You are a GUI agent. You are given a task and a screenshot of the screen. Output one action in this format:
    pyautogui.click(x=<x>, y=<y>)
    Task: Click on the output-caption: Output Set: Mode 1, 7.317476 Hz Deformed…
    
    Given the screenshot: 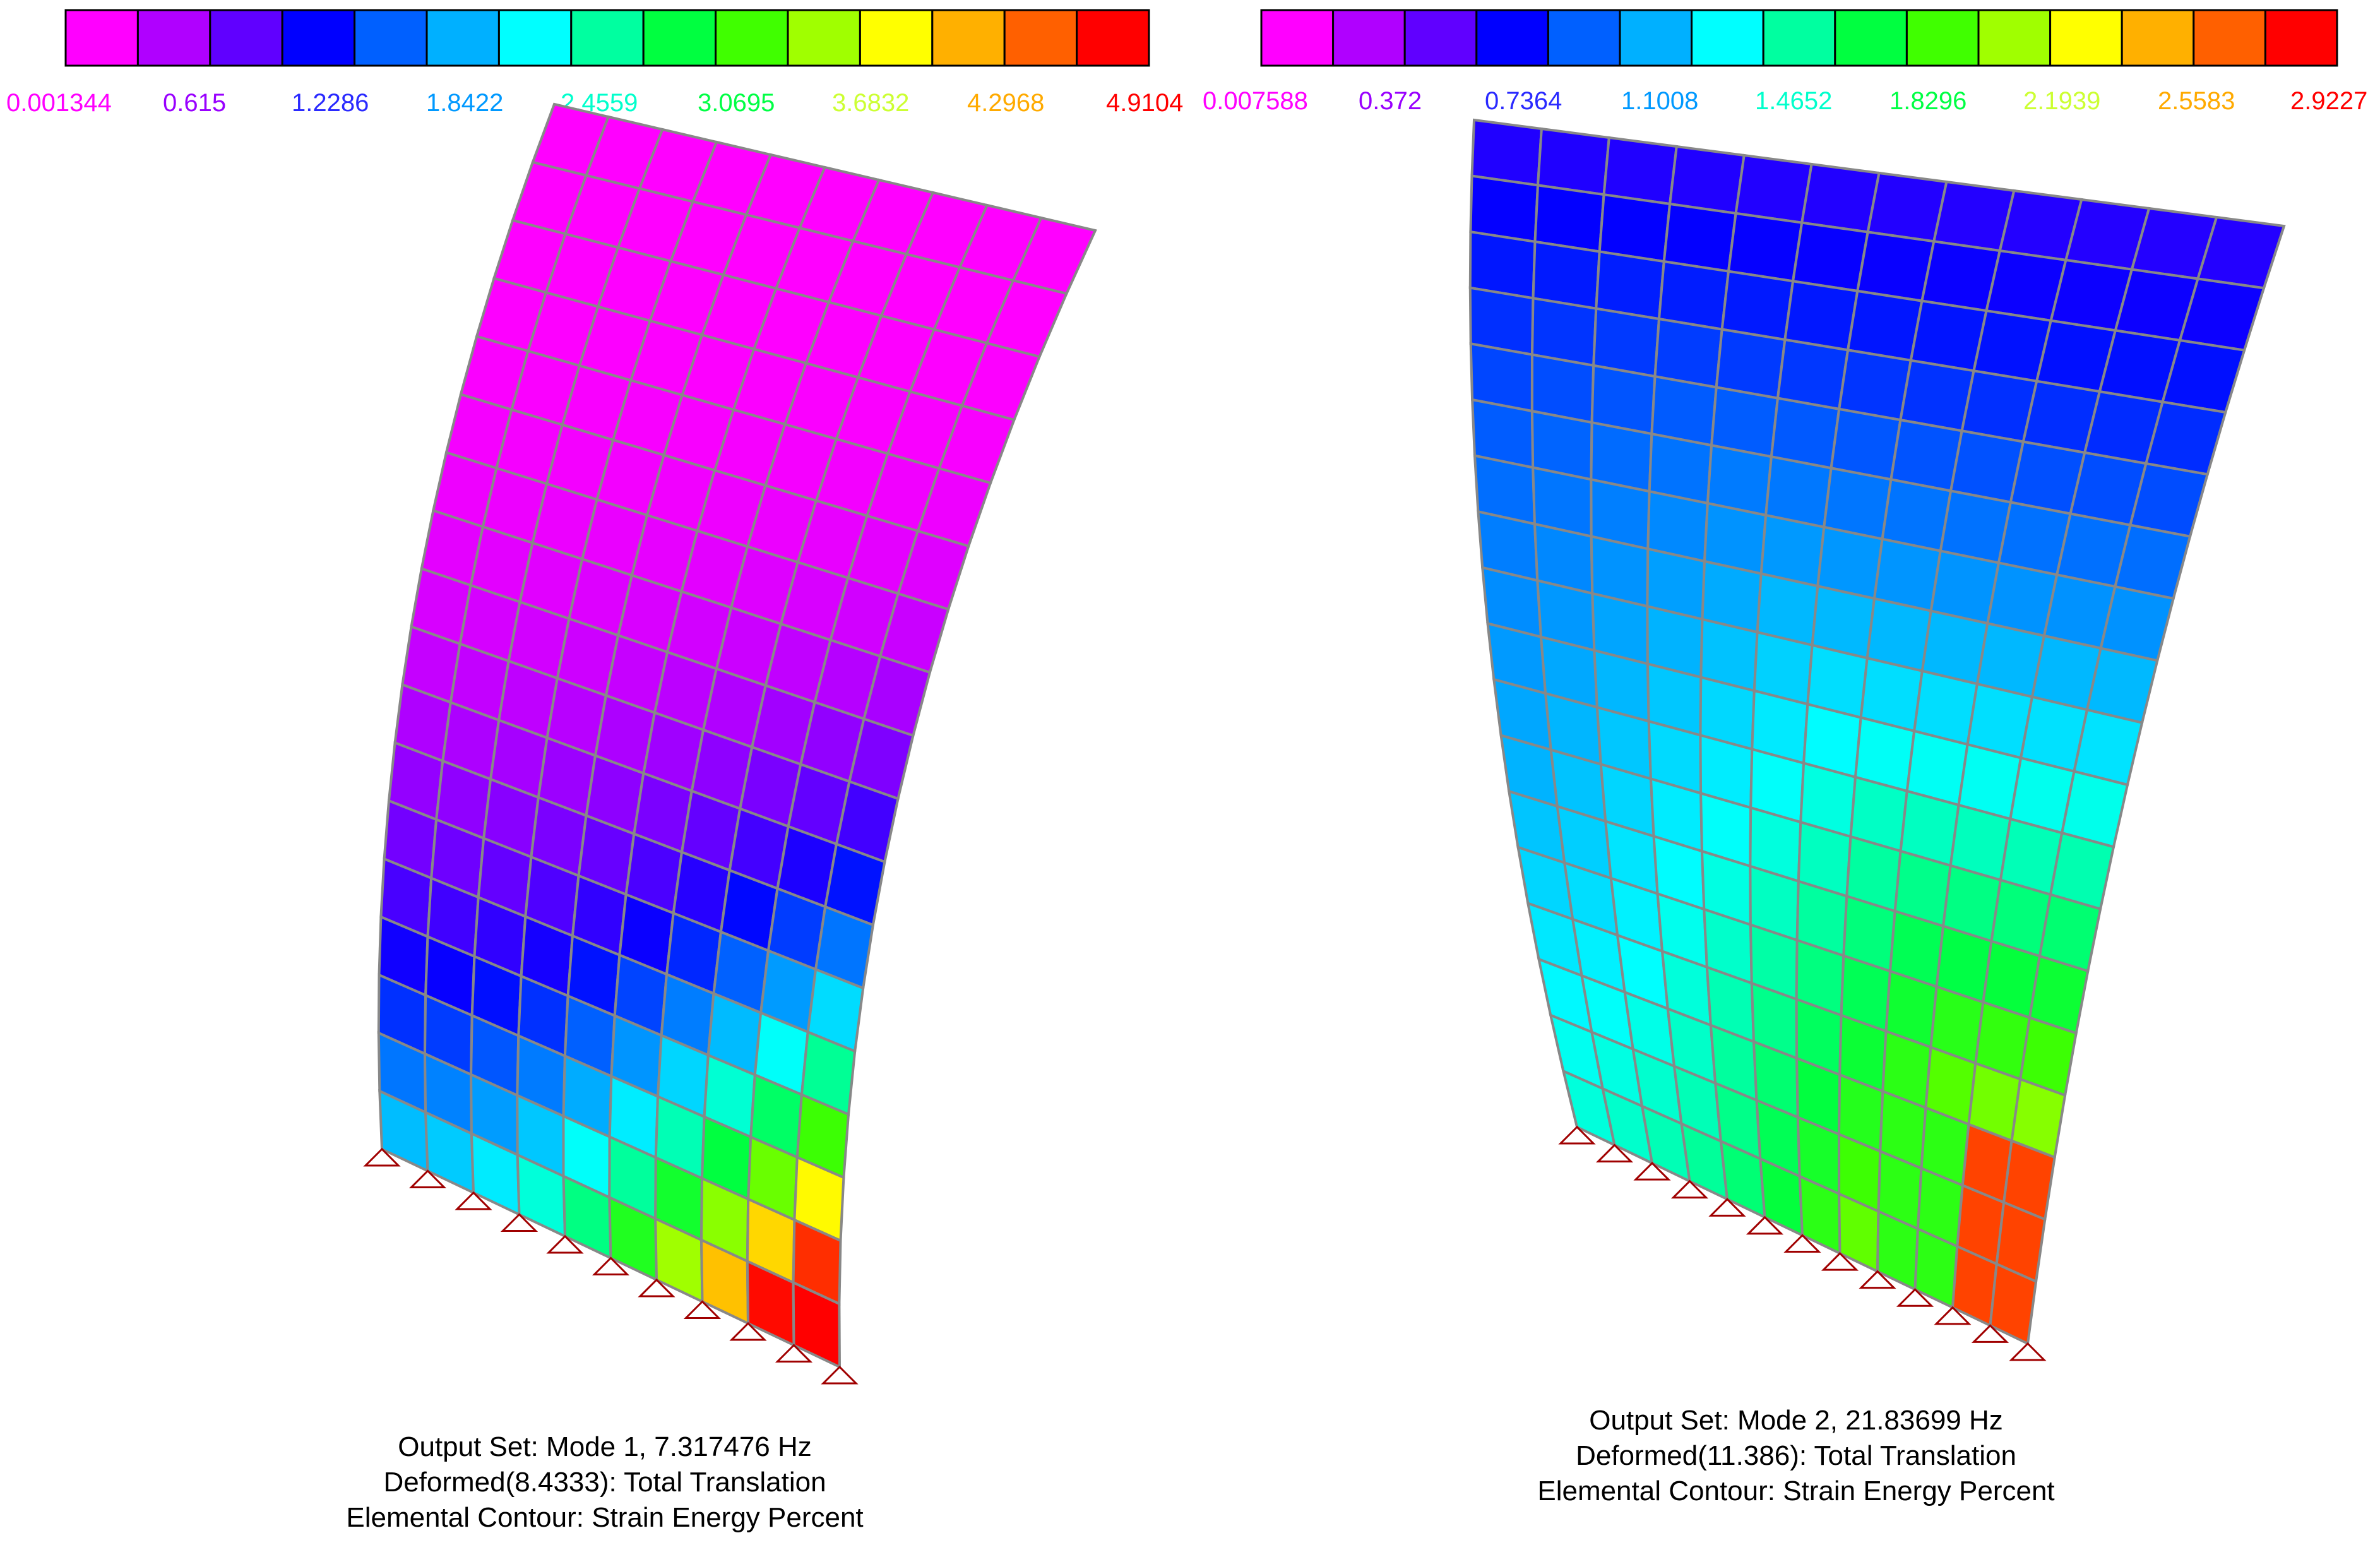 What is the action you would take?
    pyautogui.click(x=604, y=1482)
    